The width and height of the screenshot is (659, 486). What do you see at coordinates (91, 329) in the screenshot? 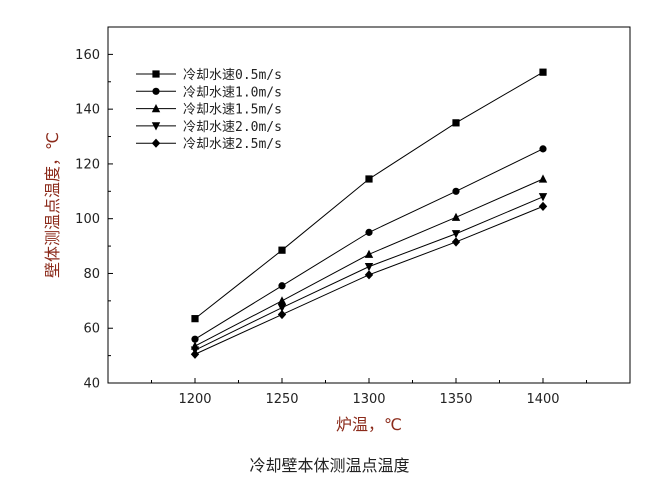
I see `y-tick-label: 60` at bounding box center [91, 329].